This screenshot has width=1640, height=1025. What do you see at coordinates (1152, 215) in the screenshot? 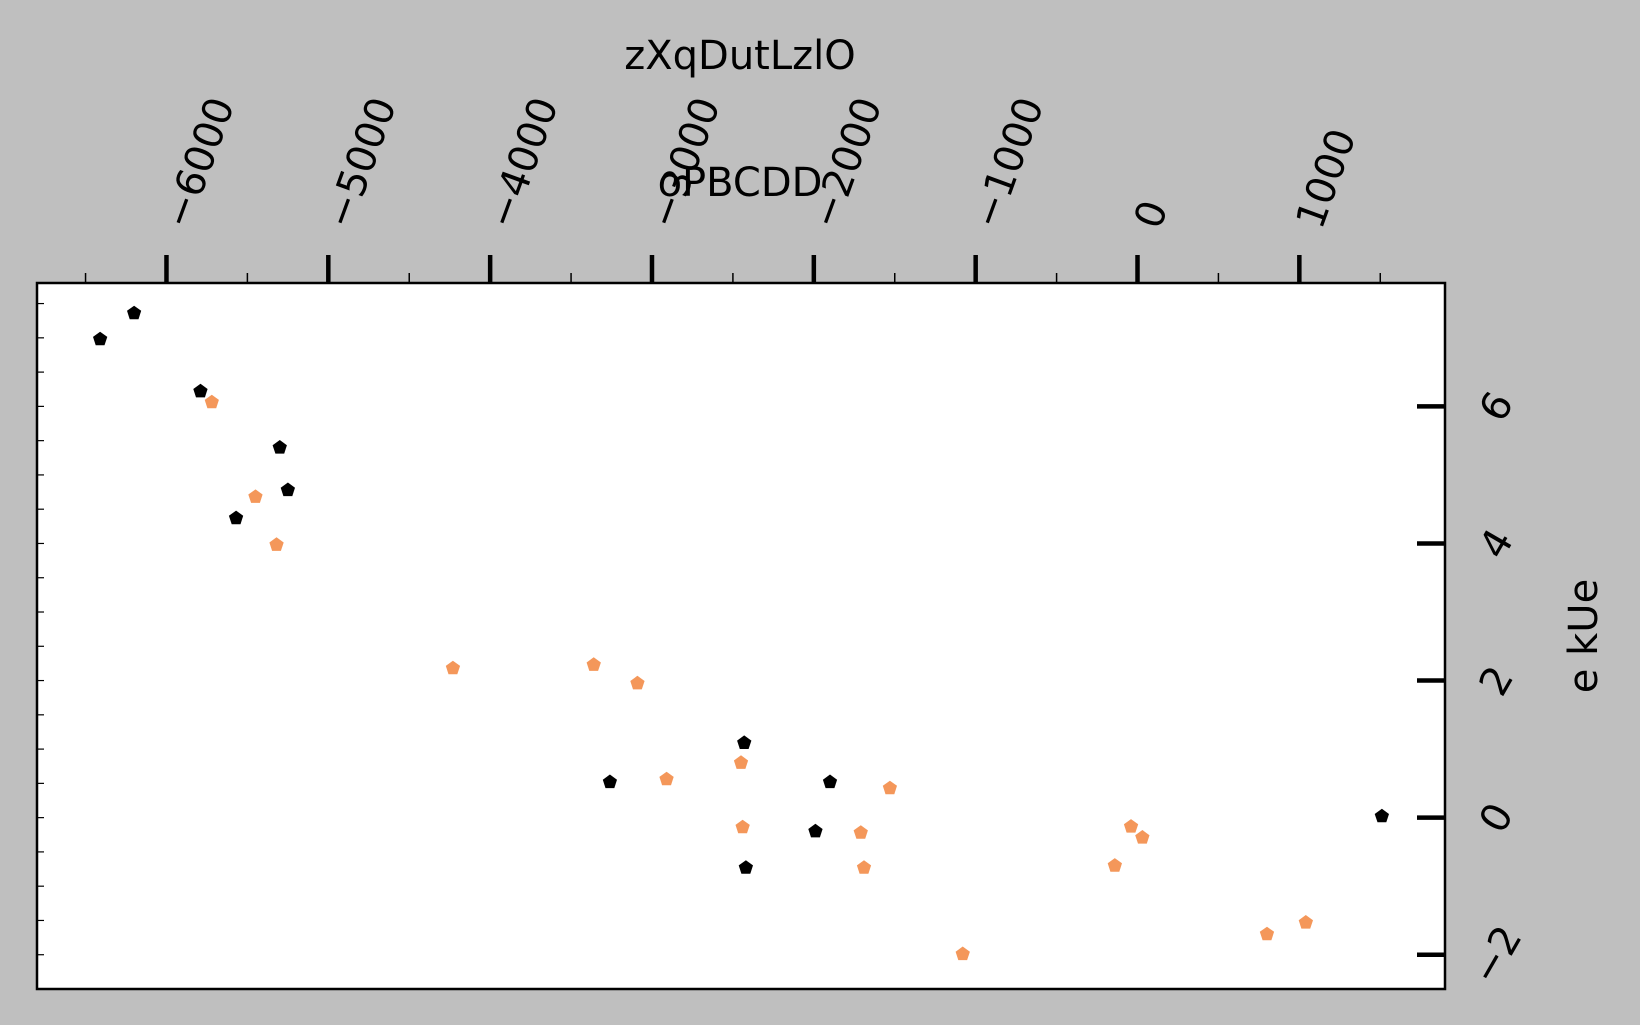
I see `x-tick-label: 0` at bounding box center [1152, 215].